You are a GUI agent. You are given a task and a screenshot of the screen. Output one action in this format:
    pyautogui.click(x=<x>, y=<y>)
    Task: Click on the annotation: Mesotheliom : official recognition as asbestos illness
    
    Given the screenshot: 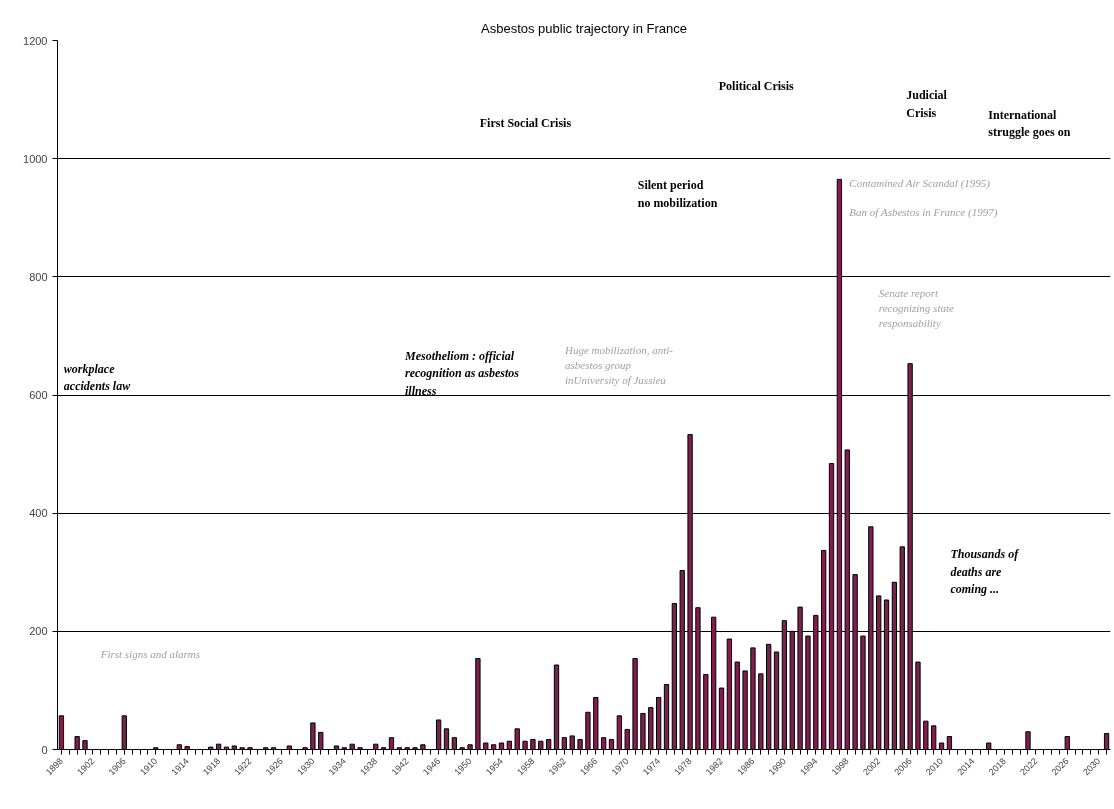 What is the action you would take?
    pyautogui.click(x=461, y=373)
    